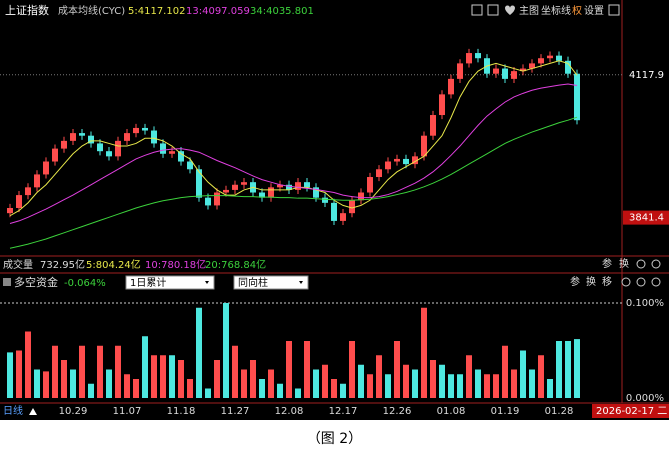 This screenshot has height=460, width=669. What do you see at coordinates (510, 10) in the screenshot?
I see `favorite-icon` at bounding box center [510, 10].